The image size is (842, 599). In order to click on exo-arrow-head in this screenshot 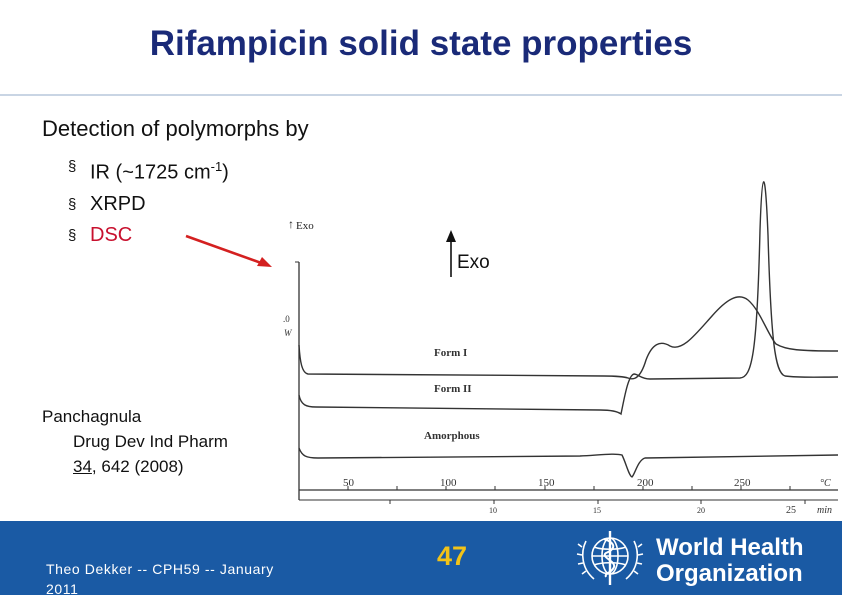, I will do `click(451, 236)`.